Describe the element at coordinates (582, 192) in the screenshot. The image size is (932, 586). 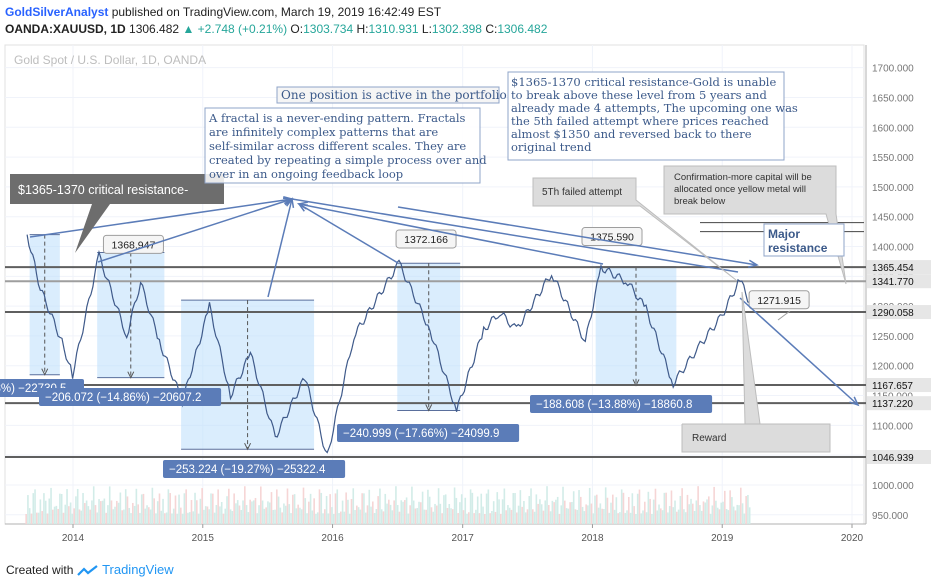
I see `fifth-failed-text: 5Th failed attempt` at that location.